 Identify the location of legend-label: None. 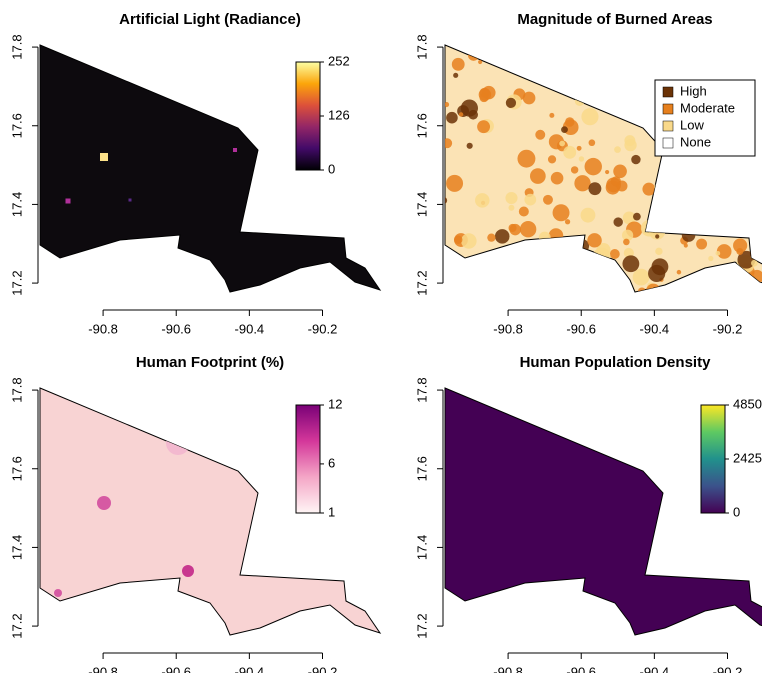
(695, 141).